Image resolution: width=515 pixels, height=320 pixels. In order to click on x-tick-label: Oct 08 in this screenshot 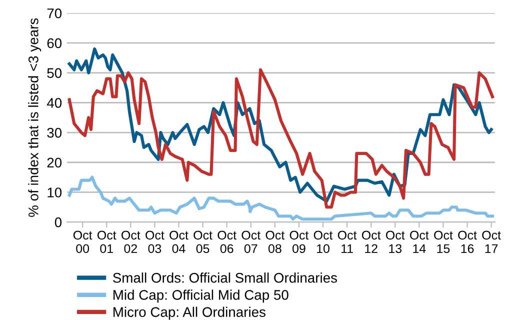, I will do `click(275, 242)`.